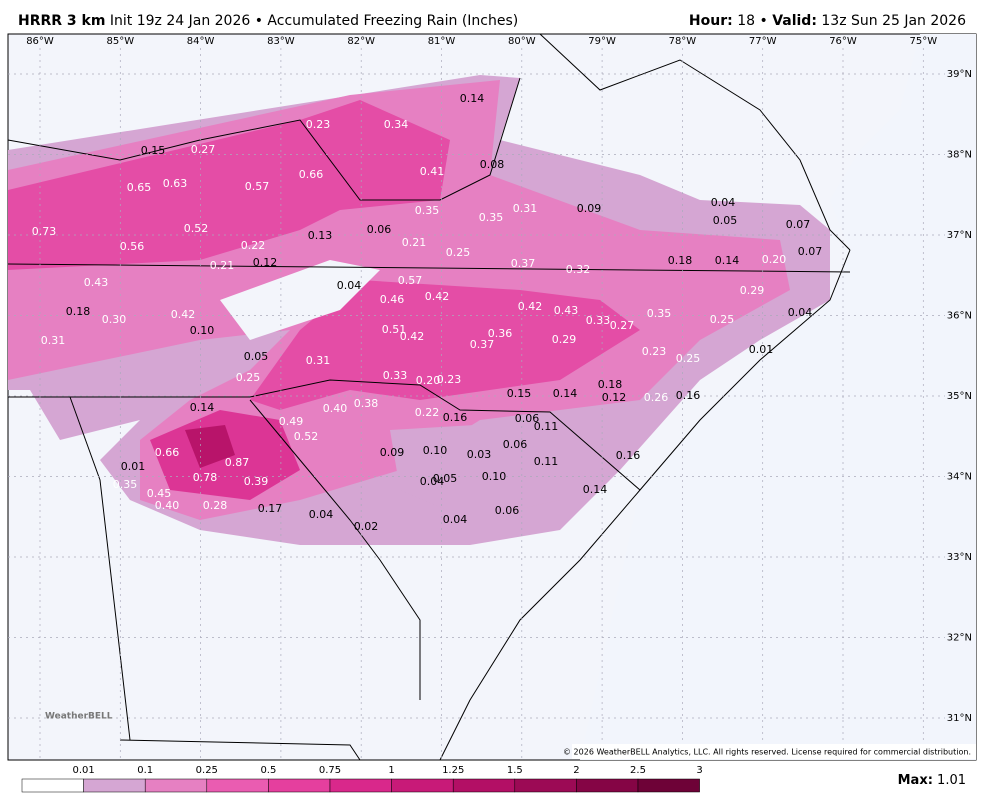 This screenshot has height=808, width=984. I want to click on credit-bg, so click(774, 751).